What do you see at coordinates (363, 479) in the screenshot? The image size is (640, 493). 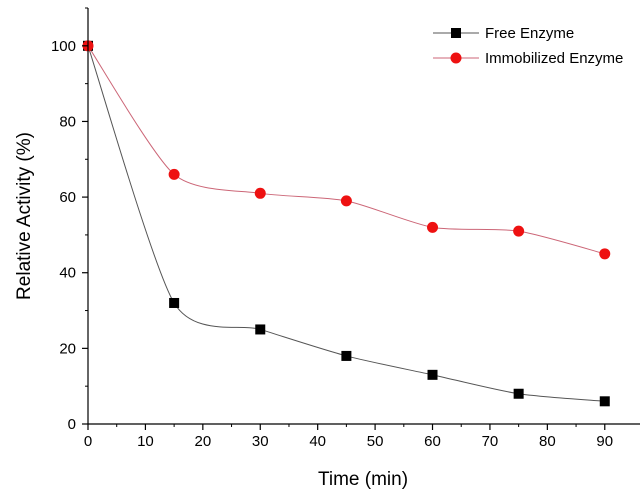 I see `x-axis-title: Time (min)` at bounding box center [363, 479].